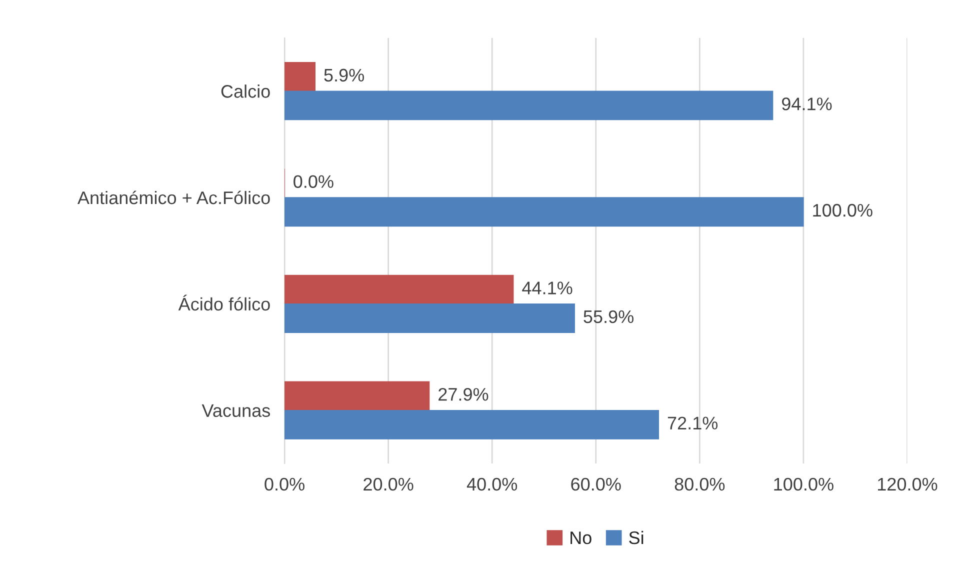  Describe the element at coordinates (492, 484) in the screenshot. I see `x-tick-label: 40.0%` at that location.